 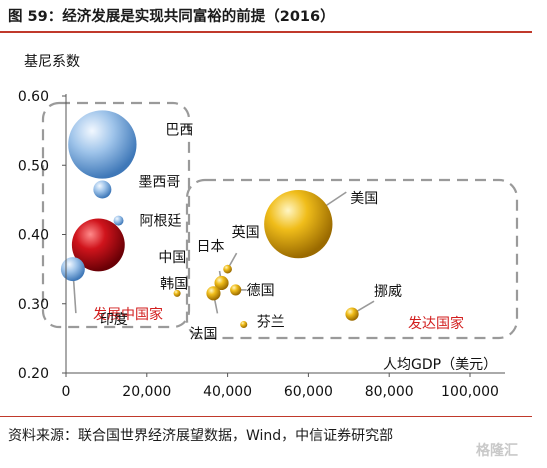 What do you see at coordinates (203, 334) in the screenshot?
I see `point-label-10: 法国` at bounding box center [203, 334].